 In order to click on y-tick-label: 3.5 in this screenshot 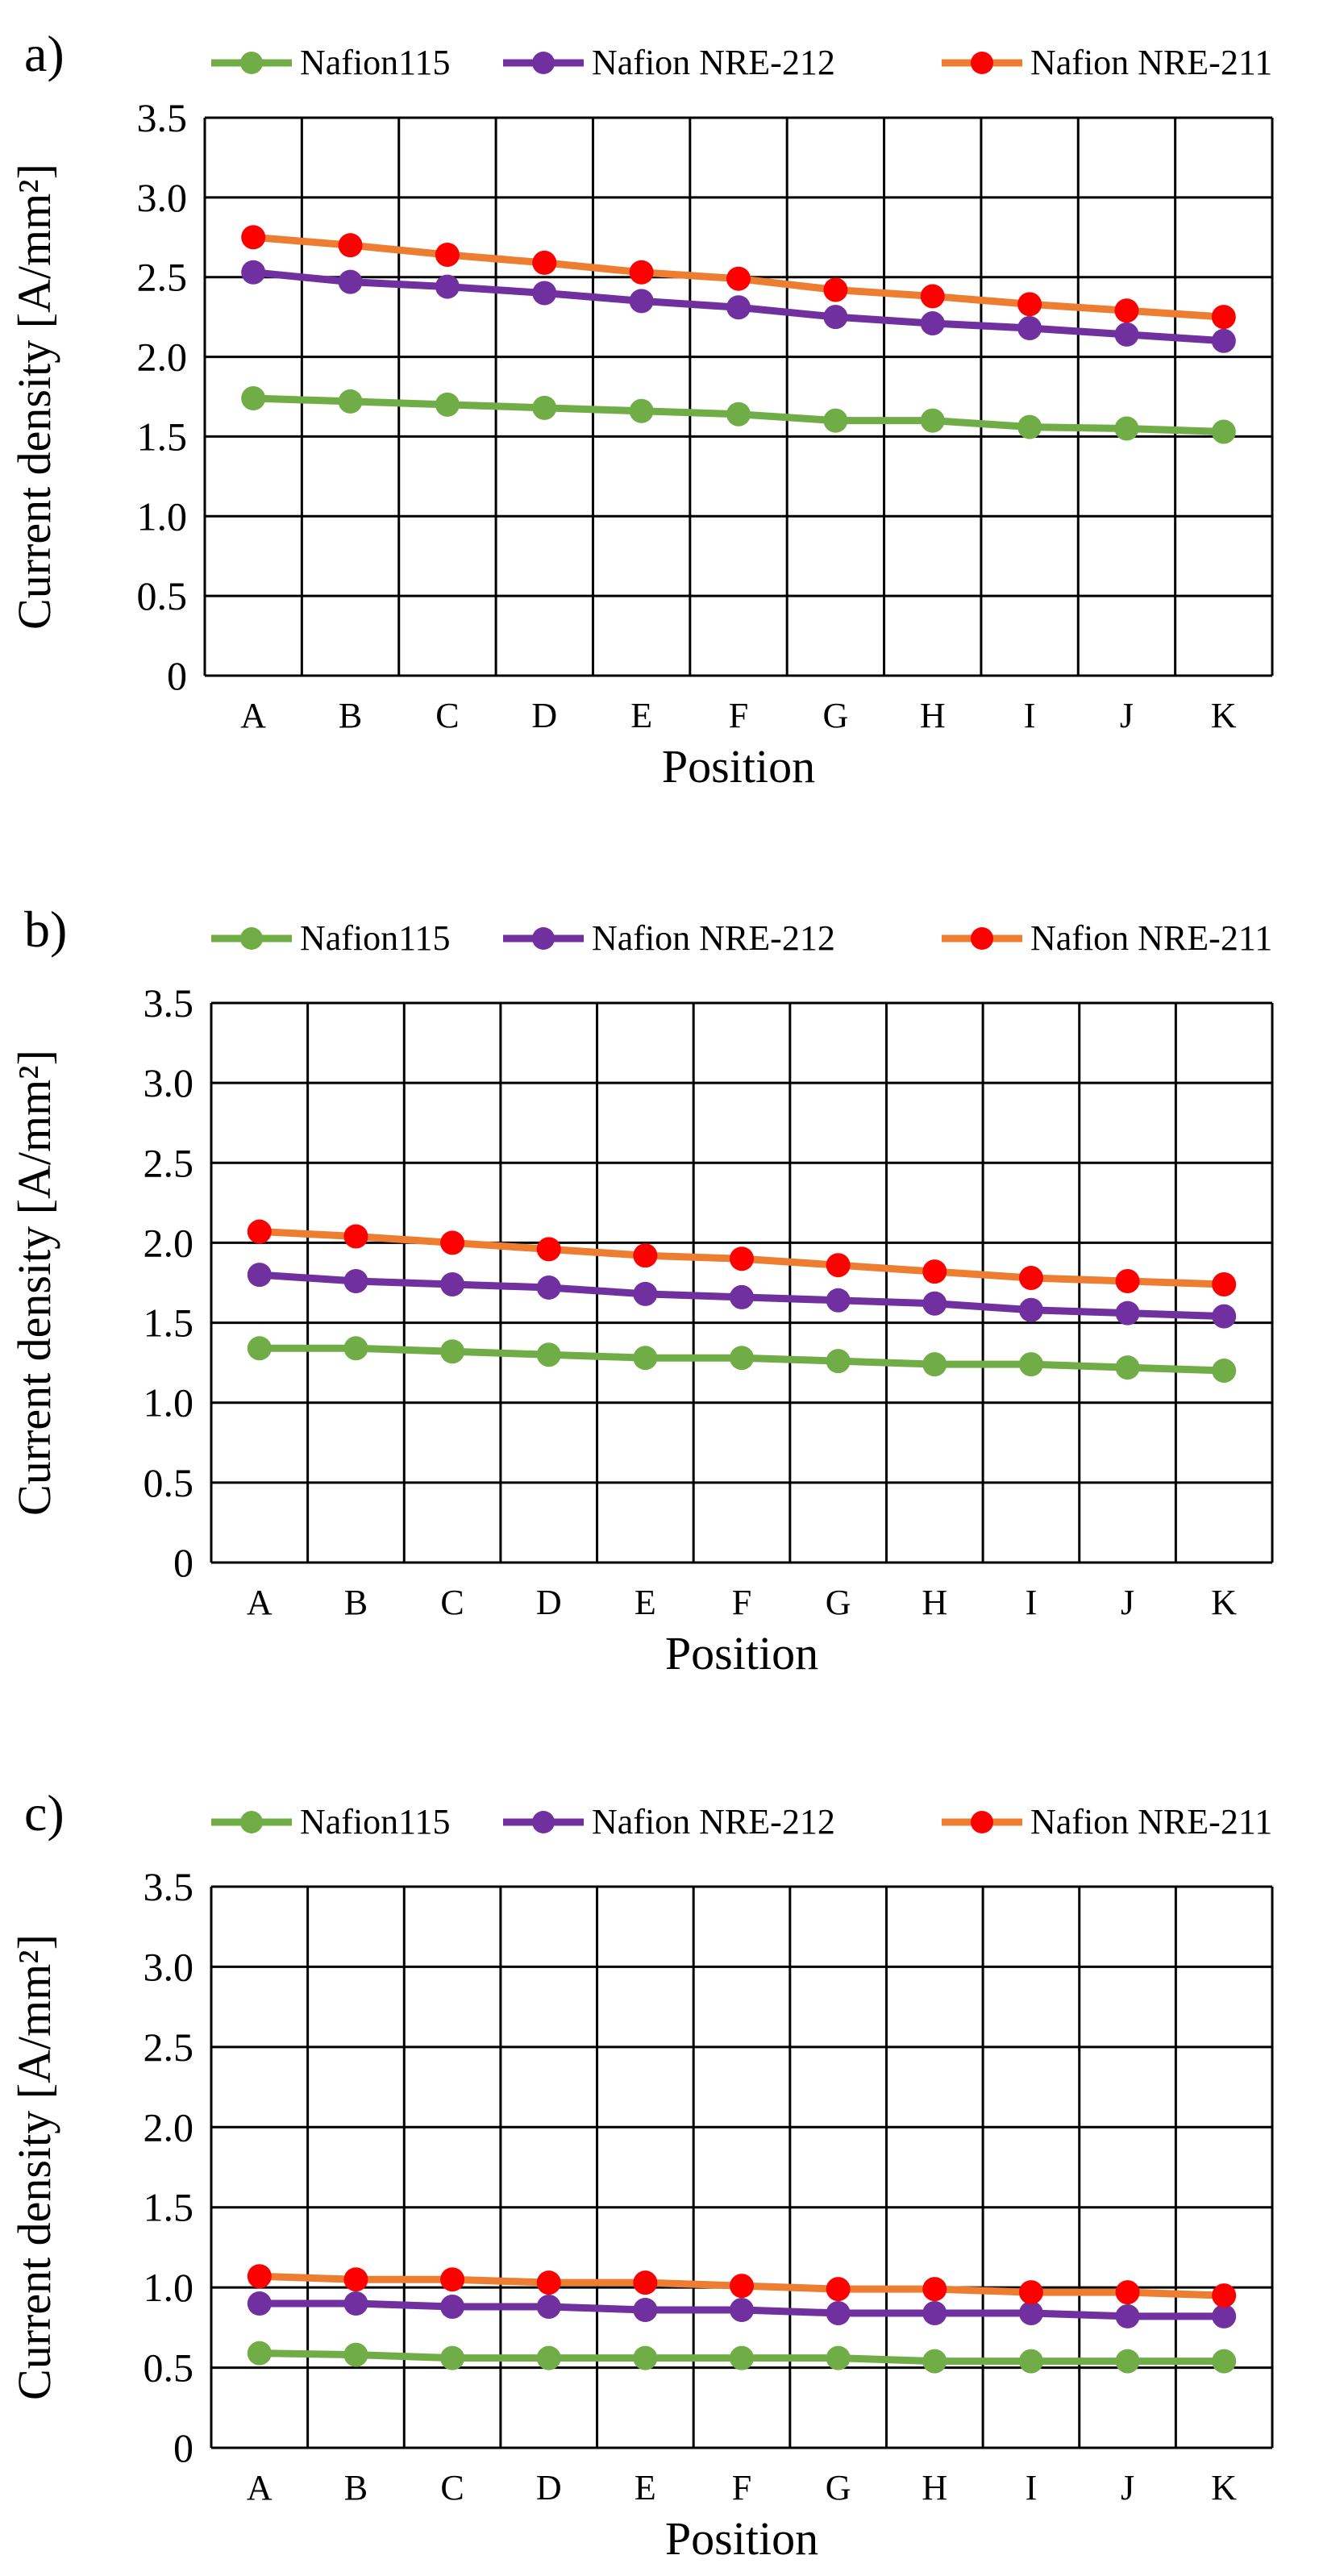, I will do `click(169, 1886)`.